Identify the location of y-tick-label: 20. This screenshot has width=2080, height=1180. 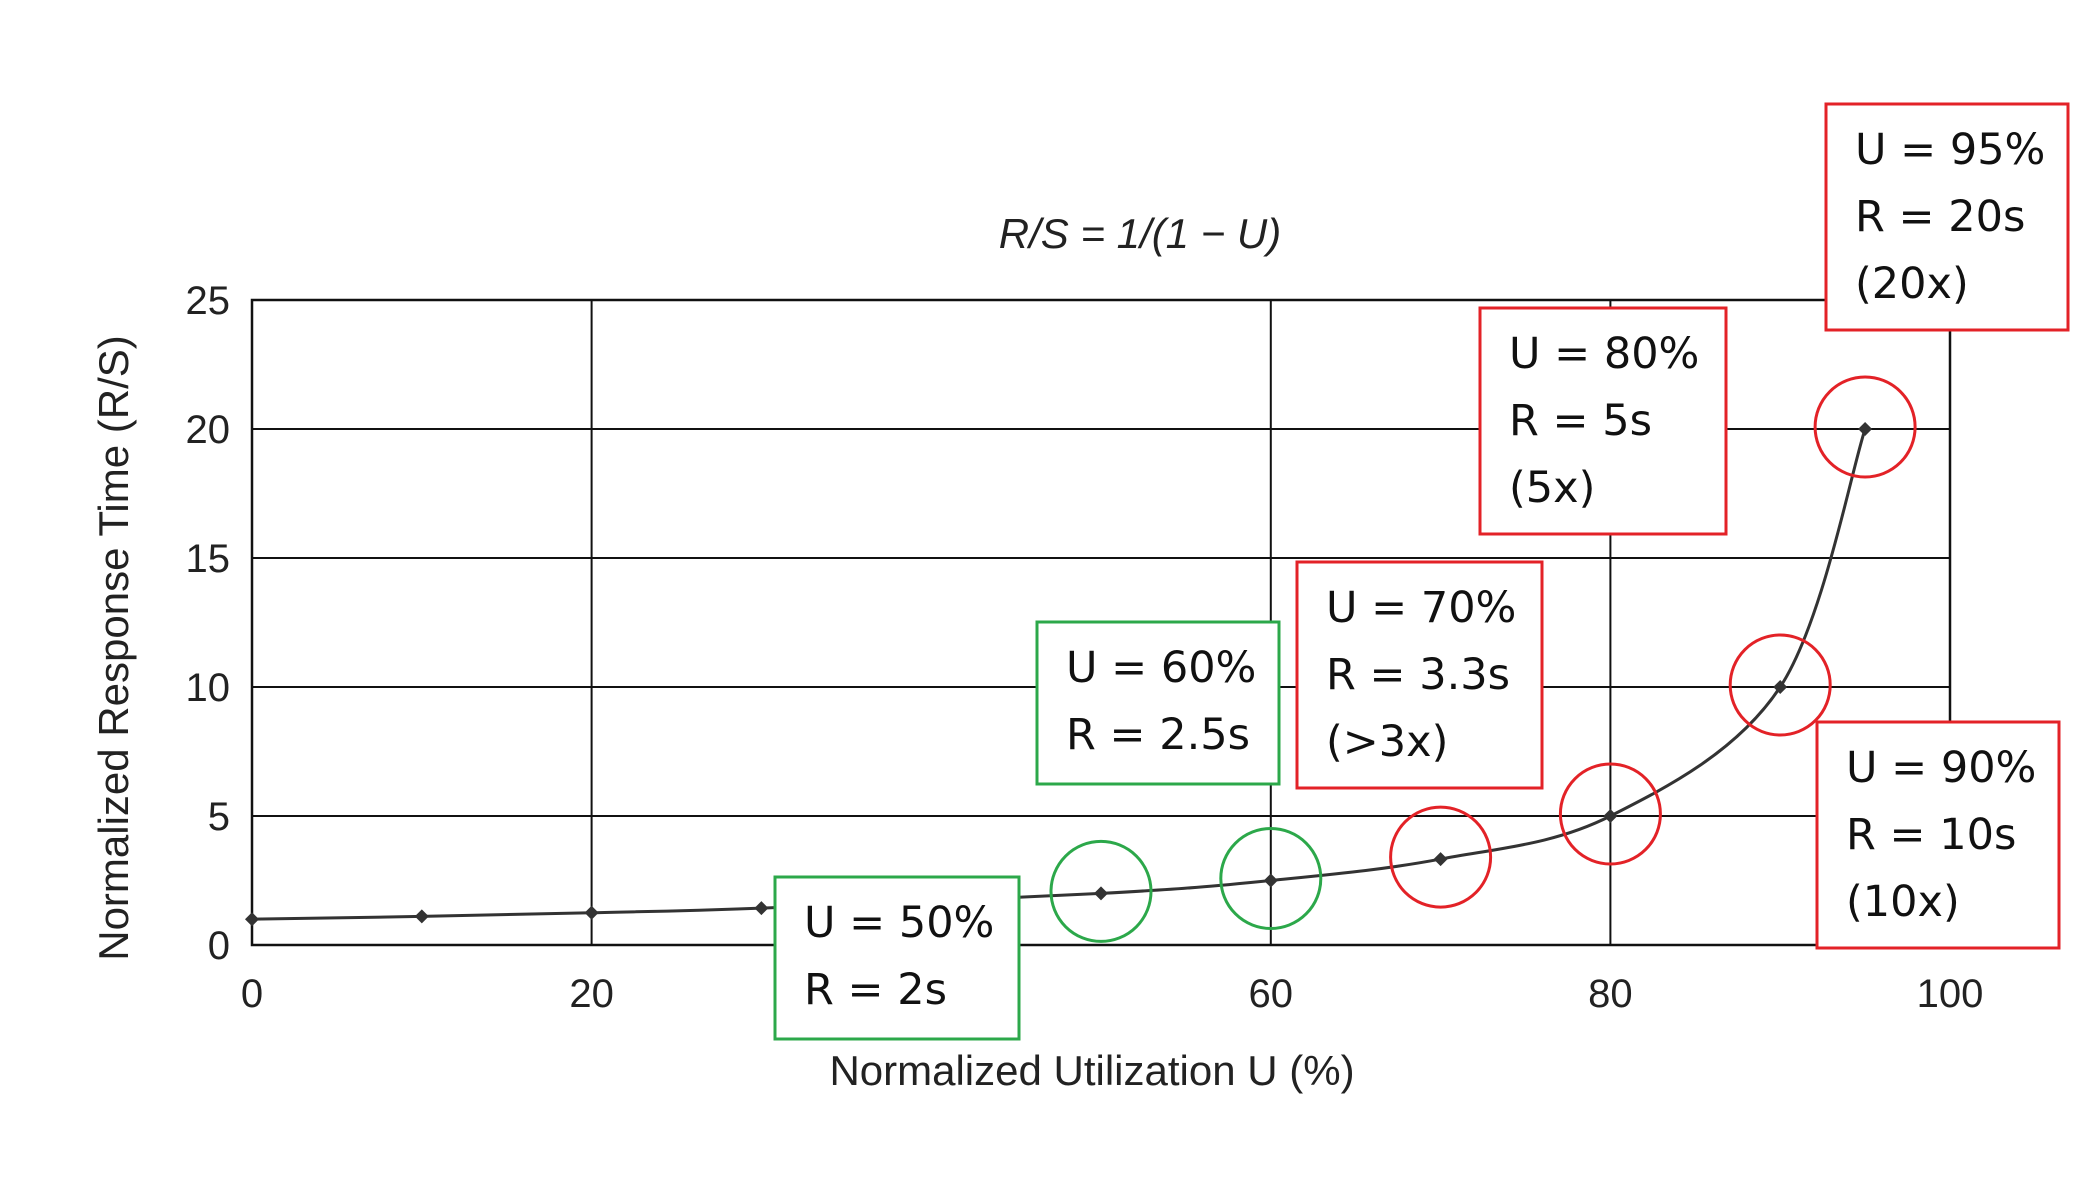
(208, 430).